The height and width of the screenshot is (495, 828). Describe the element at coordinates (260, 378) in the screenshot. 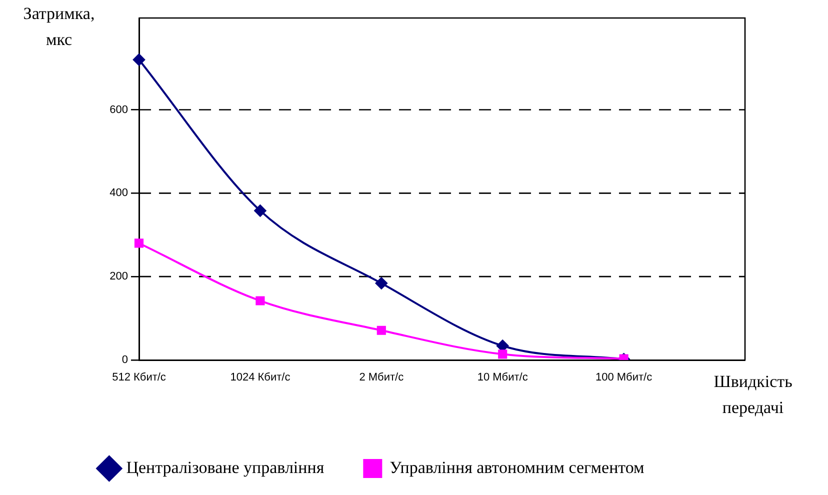

I see `x-tick-label: 1024 Кбит/с` at that location.